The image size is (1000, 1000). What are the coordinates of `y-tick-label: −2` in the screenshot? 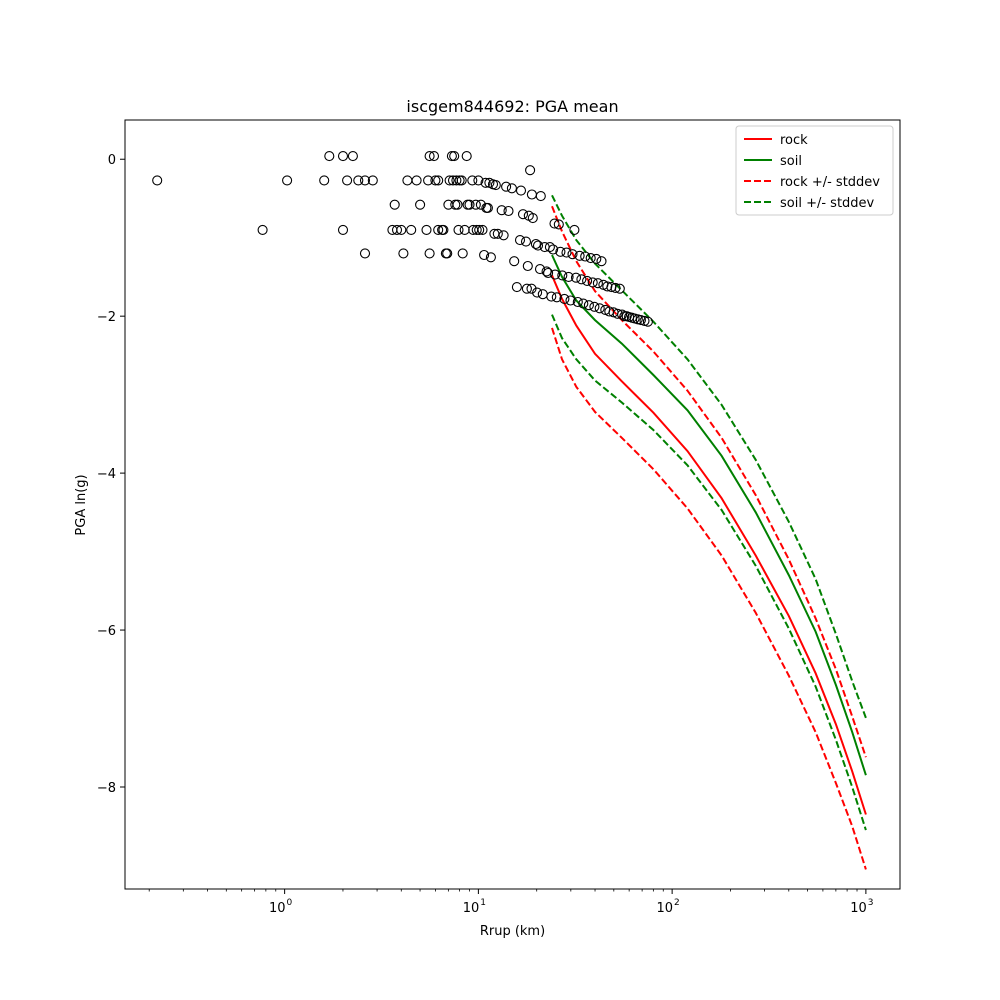 It's located at (106, 317).